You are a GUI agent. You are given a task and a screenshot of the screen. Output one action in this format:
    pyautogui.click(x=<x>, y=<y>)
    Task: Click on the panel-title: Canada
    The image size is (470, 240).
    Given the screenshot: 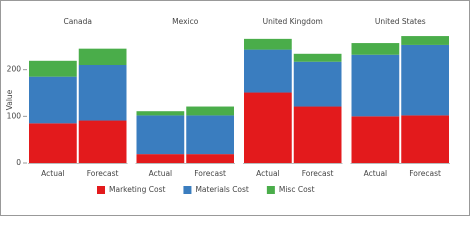 What is the action you would take?
    pyautogui.click(x=77, y=21)
    